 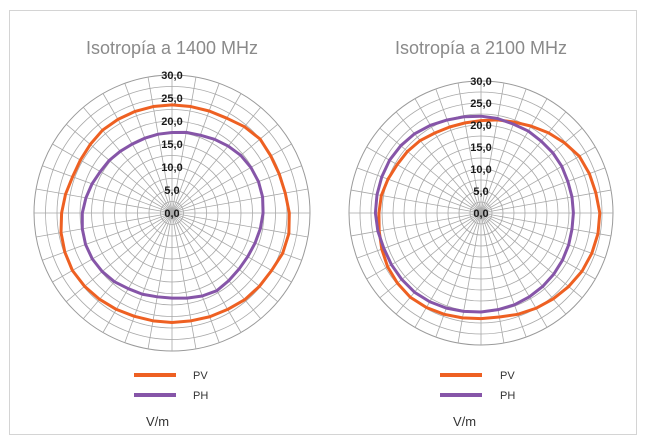 I want to click on chart-title: Isotropía a 2100 MHz, so click(x=481, y=48).